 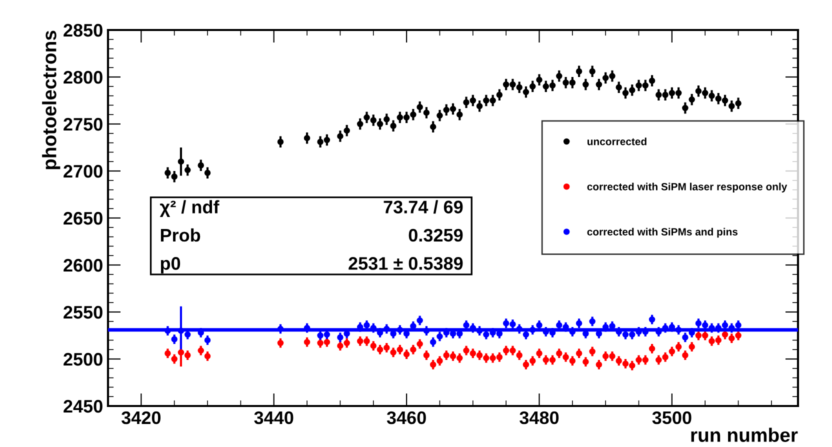 What do you see at coordinates (274, 417) in the screenshot?
I see `x-tick-label: 3440` at bounding box center [274, 417].